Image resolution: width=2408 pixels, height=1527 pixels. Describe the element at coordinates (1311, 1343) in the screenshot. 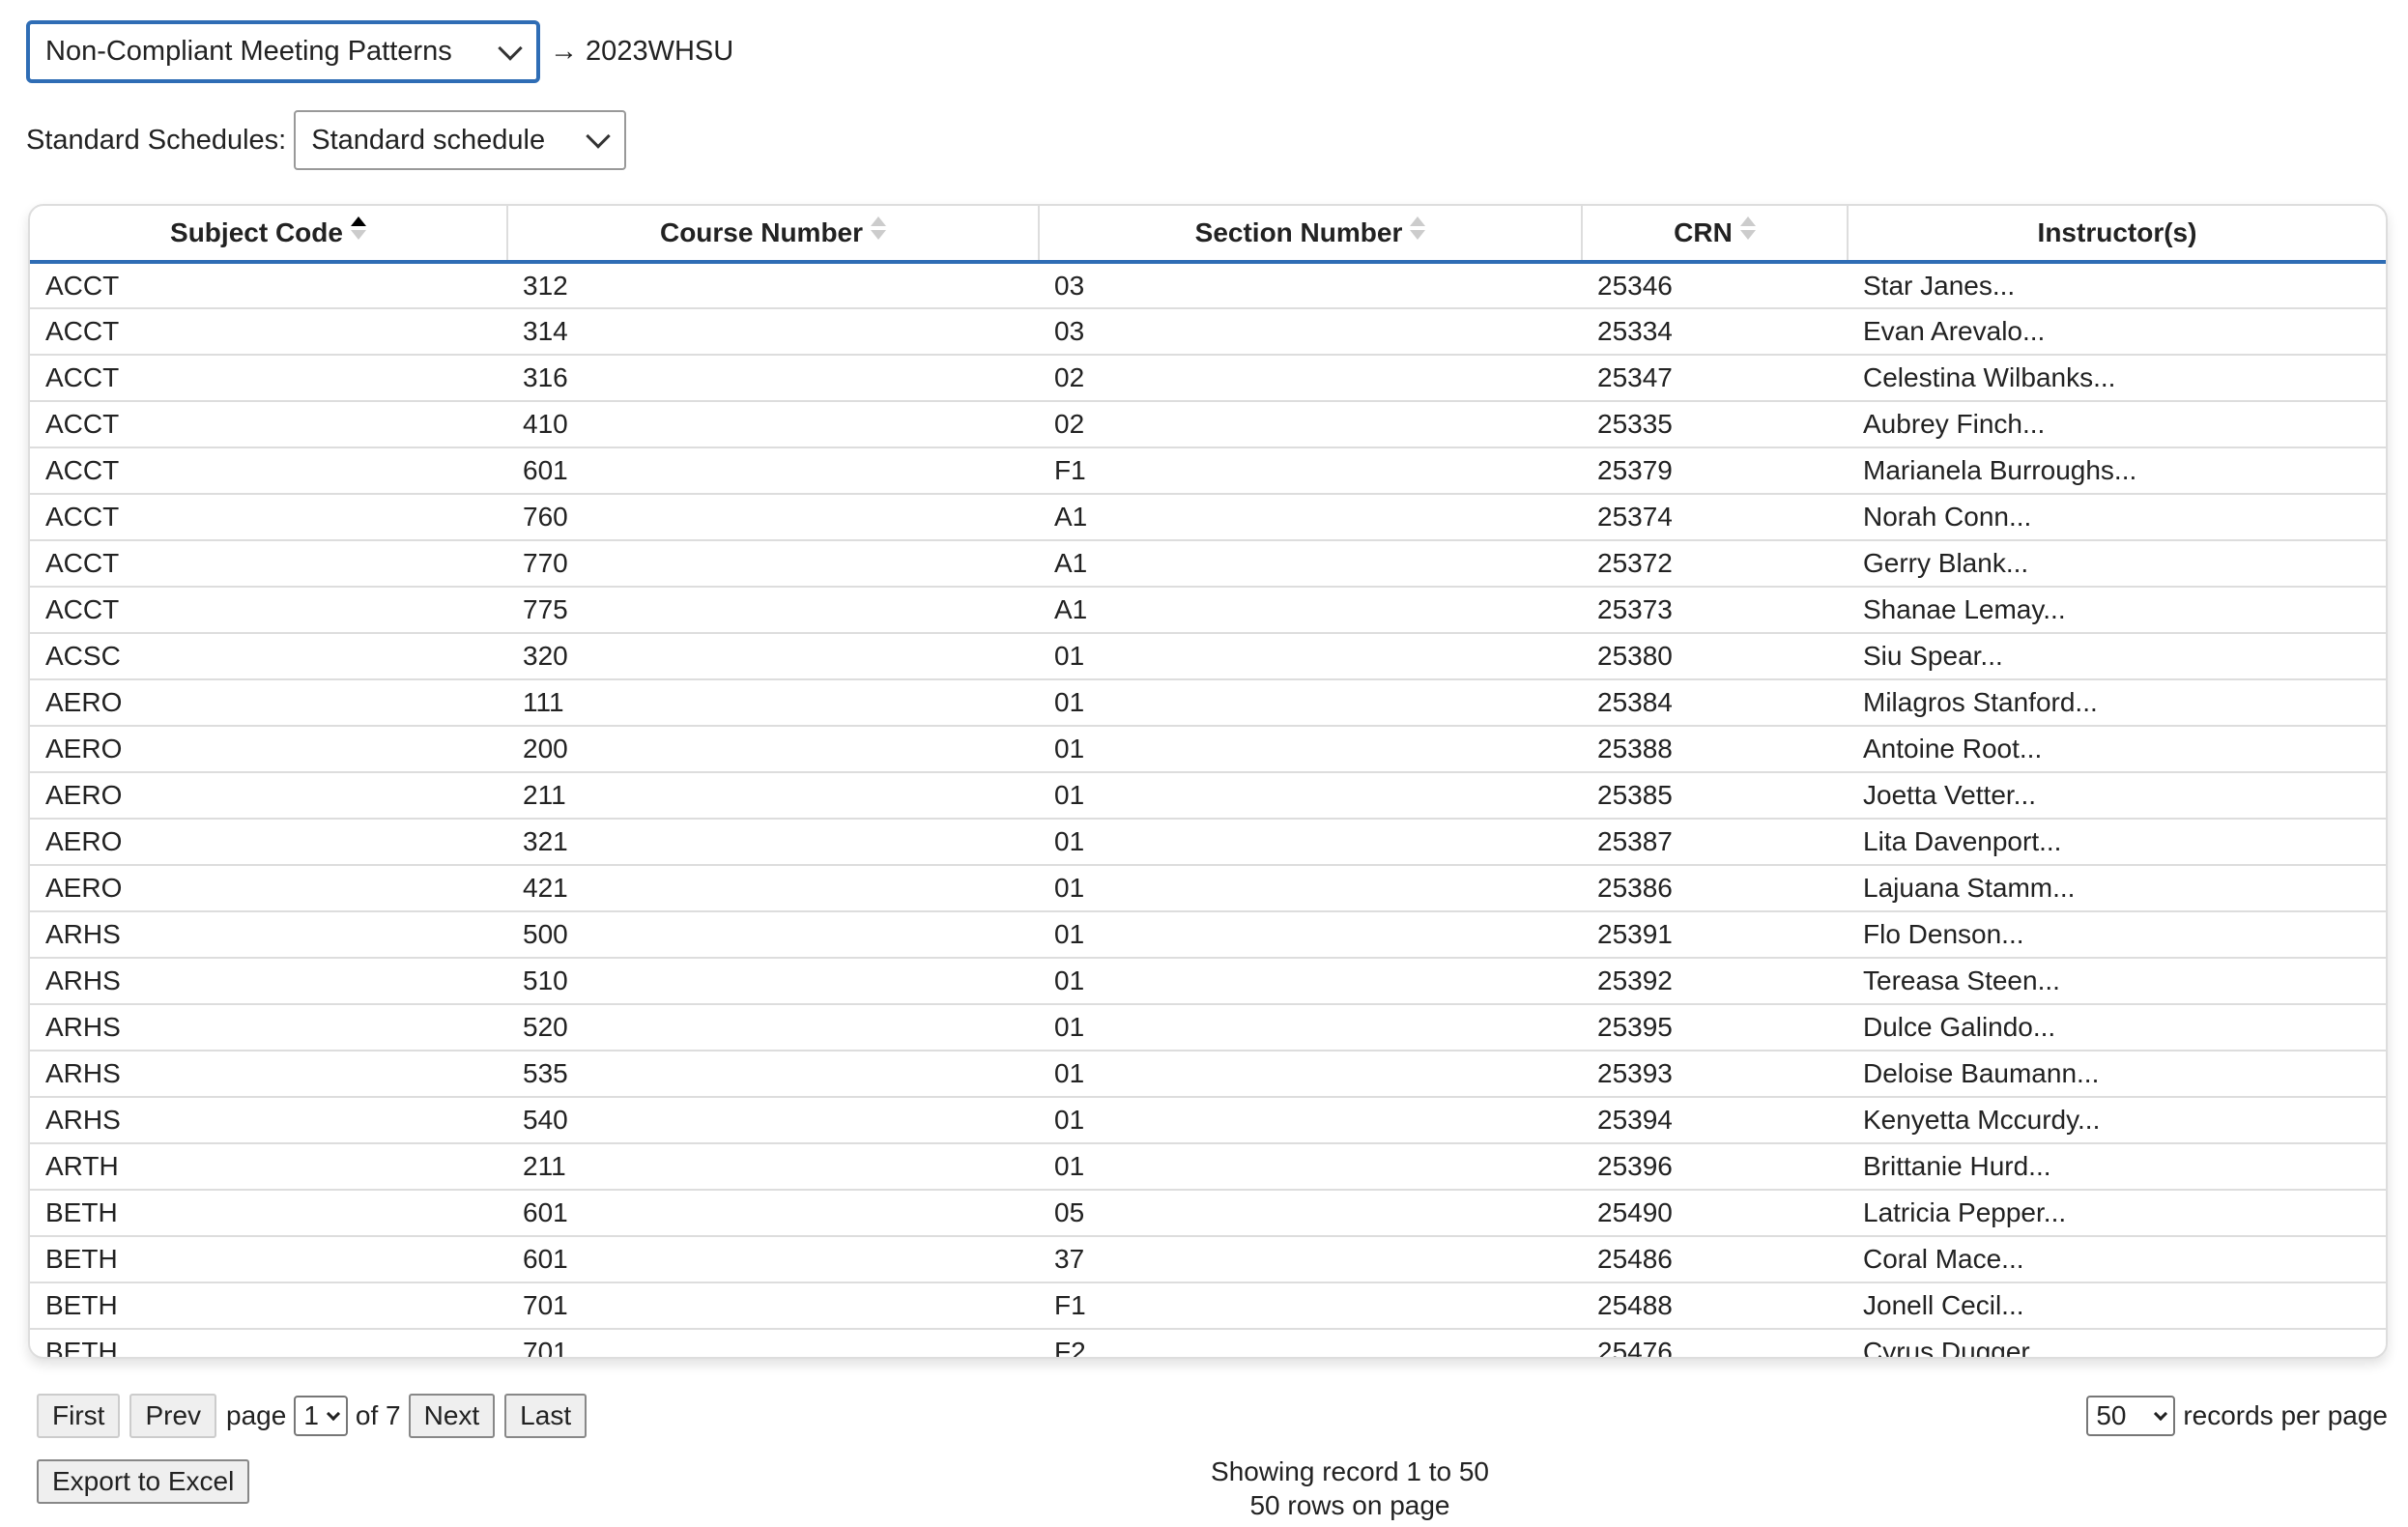

I see `section-number-cell: F2` at that location.